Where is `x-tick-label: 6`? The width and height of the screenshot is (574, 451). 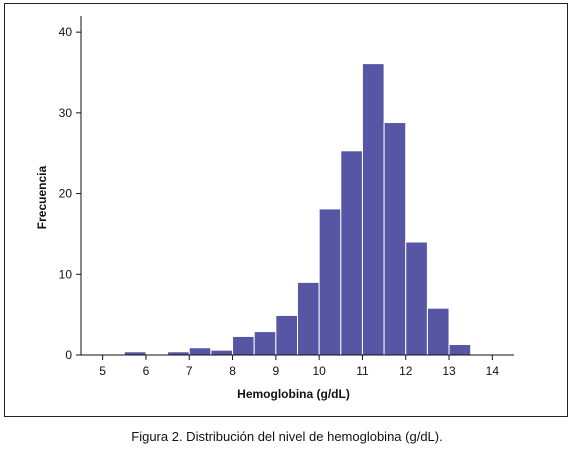
x-tick-label: 6 is located at coordinates (146, 371).